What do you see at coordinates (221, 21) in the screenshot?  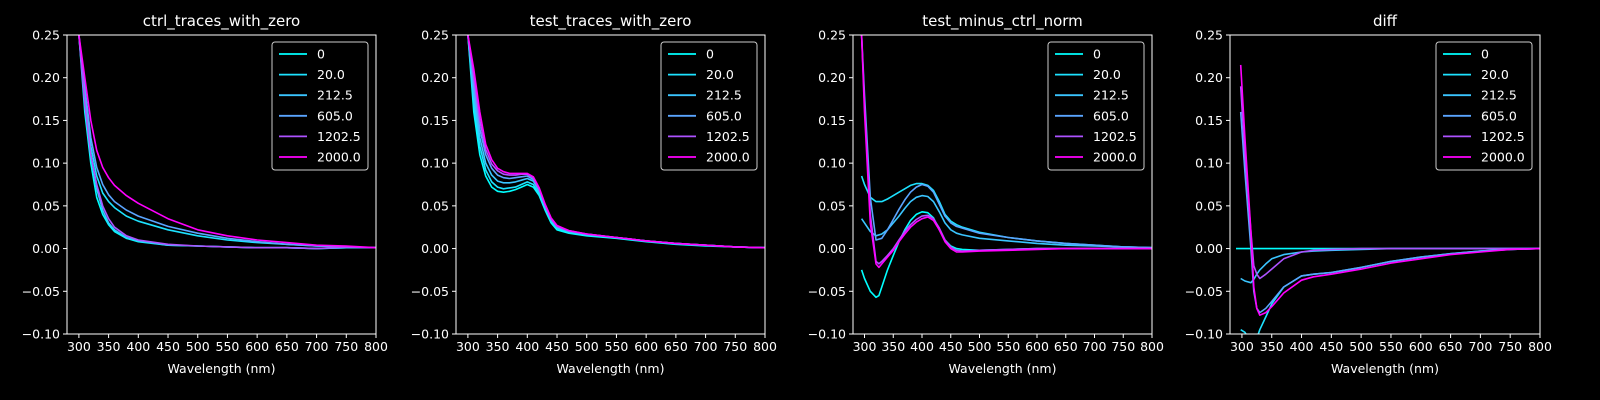 I see `chart-title: ctrl_traces_with_zero` at bounding box center [221, 21].